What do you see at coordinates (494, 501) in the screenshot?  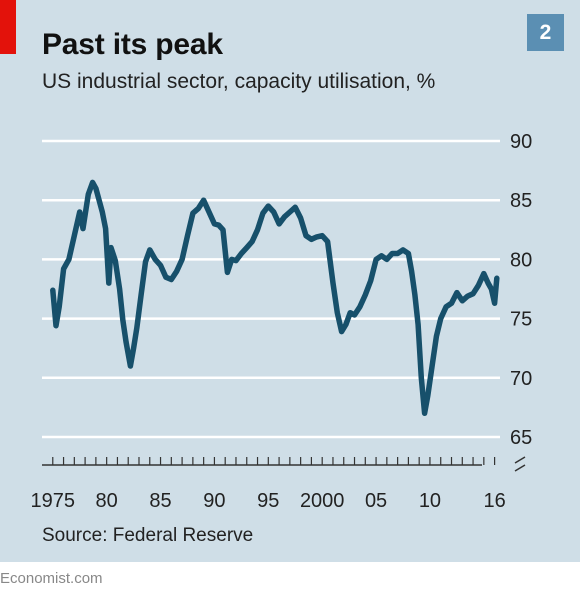 I see `x-tick-label: 16` at bounding box center [494, 501].